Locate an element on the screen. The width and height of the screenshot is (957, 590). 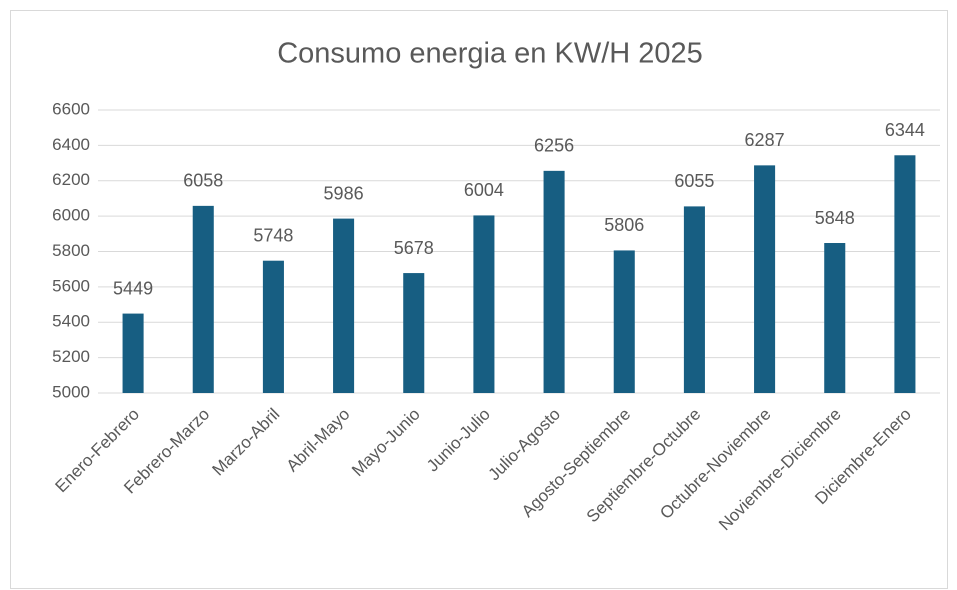
data-label: 5678 is located at coordinates (414, 248).